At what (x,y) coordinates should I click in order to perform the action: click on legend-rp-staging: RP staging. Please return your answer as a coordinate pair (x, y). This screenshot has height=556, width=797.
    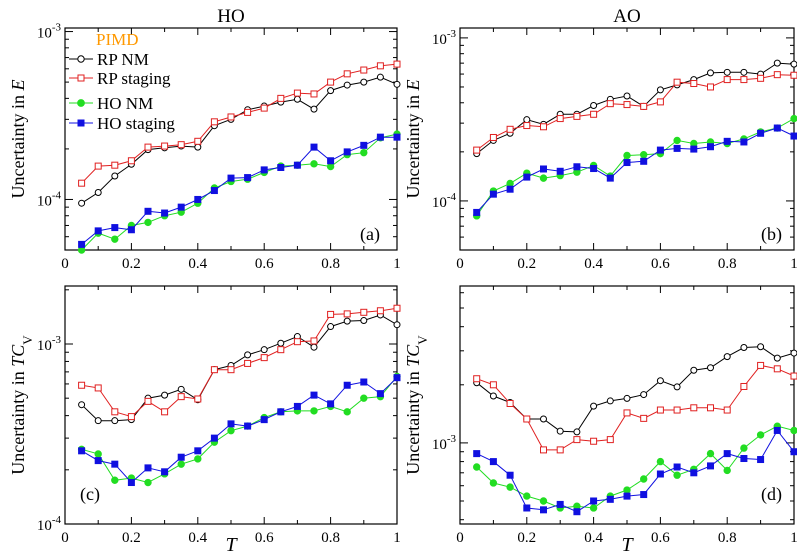
    Looking at the image, I should click on (120, 78).